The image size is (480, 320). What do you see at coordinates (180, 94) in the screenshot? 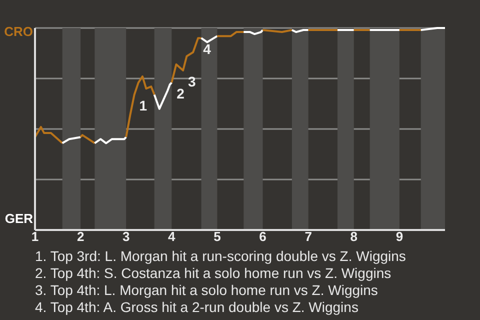
I see `annotation: 2` at bounding box center [180, 94].